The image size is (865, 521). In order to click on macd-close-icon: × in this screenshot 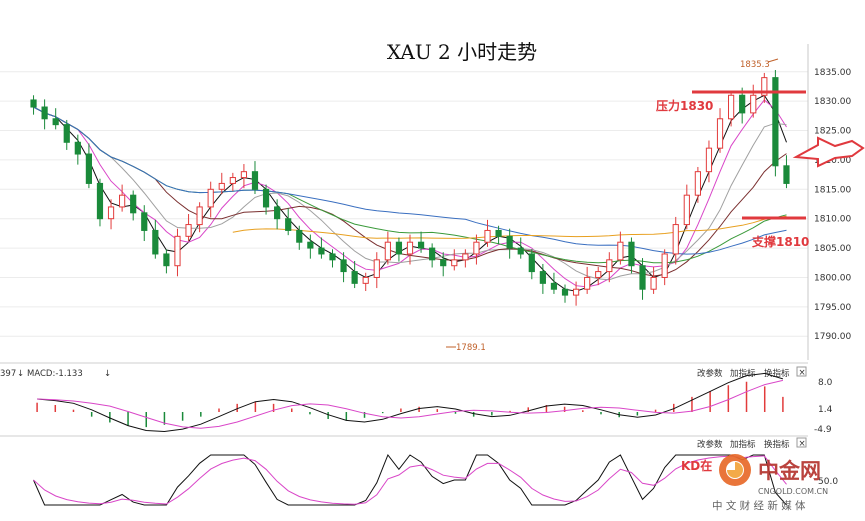, I will do `click(802, 373)`.